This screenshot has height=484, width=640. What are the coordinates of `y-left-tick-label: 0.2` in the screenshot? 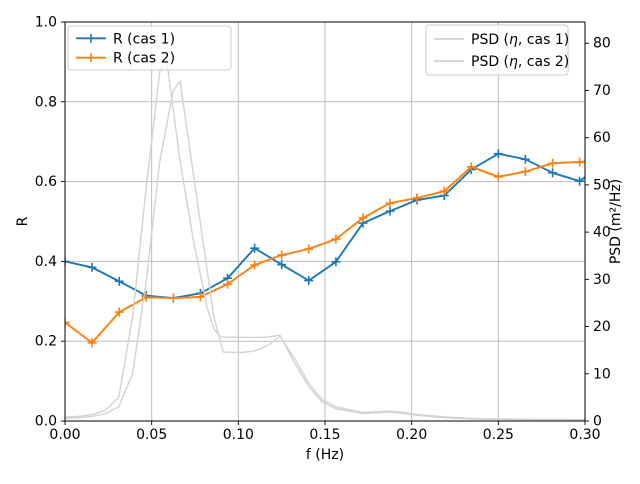 It's located at (46, 342).